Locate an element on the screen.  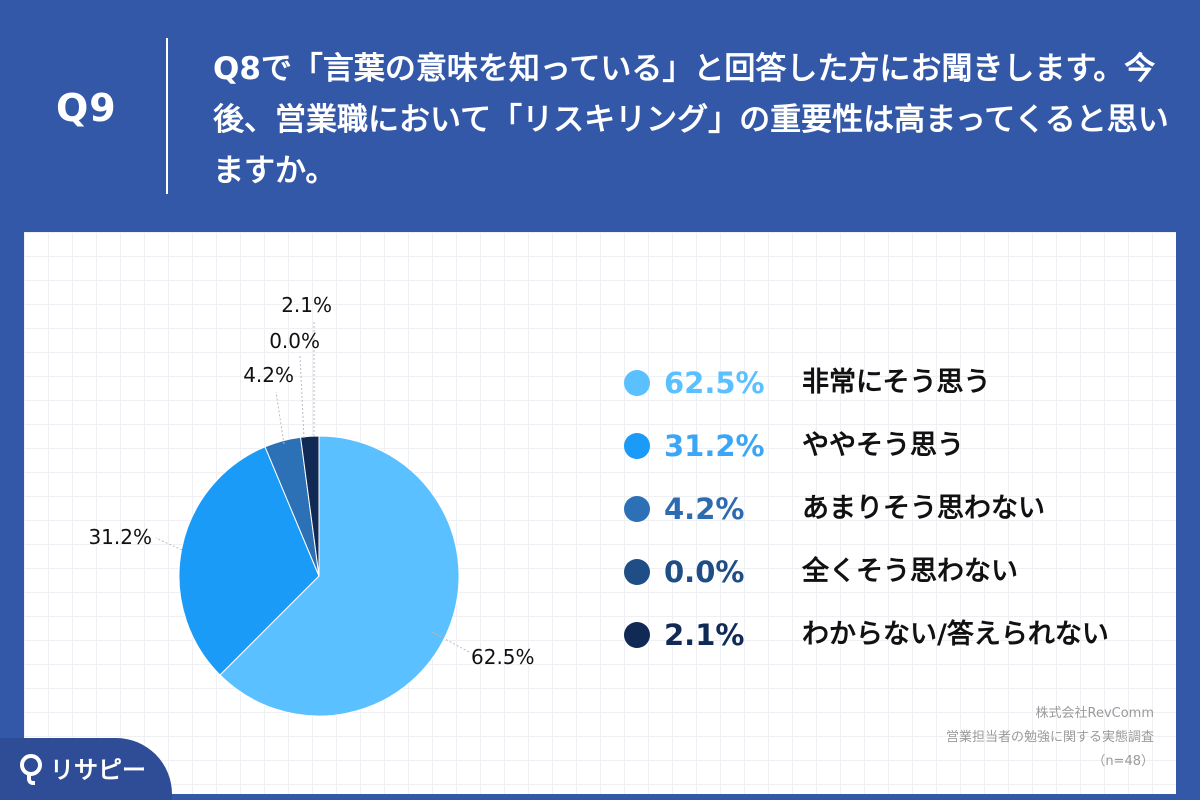
source-note: 株式会社RevComm 営業担当者の勉強に関する実態調査 （n=48） is located at coordinates (1050, 738).